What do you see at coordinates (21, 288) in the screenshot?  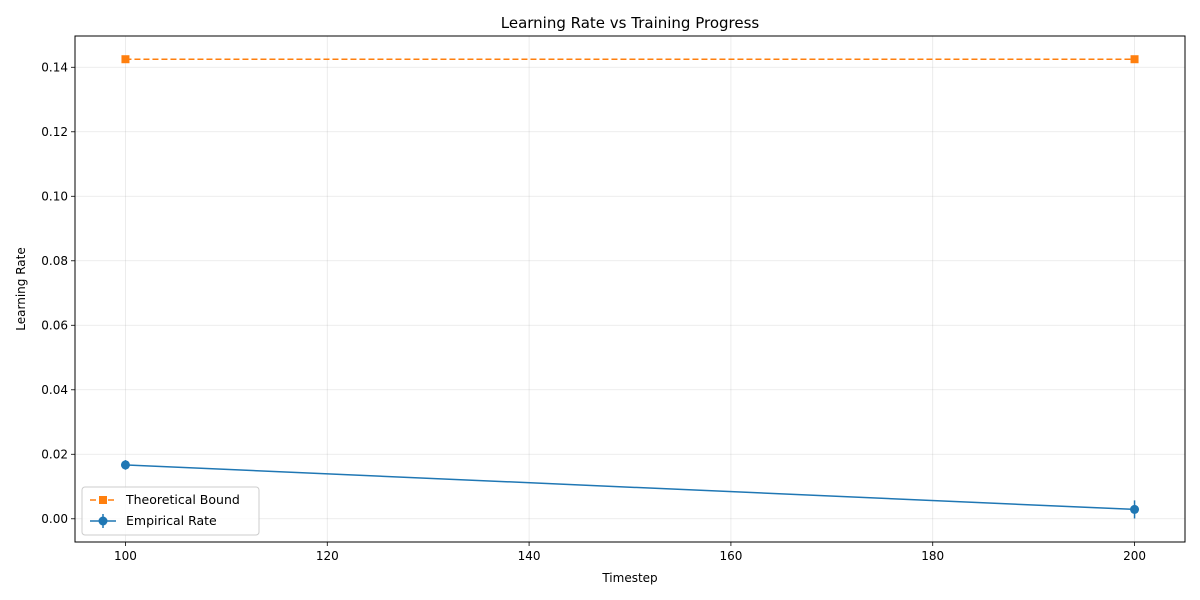 I see `y-axis-label: Learning Rate` at bounding box center [21, 288].